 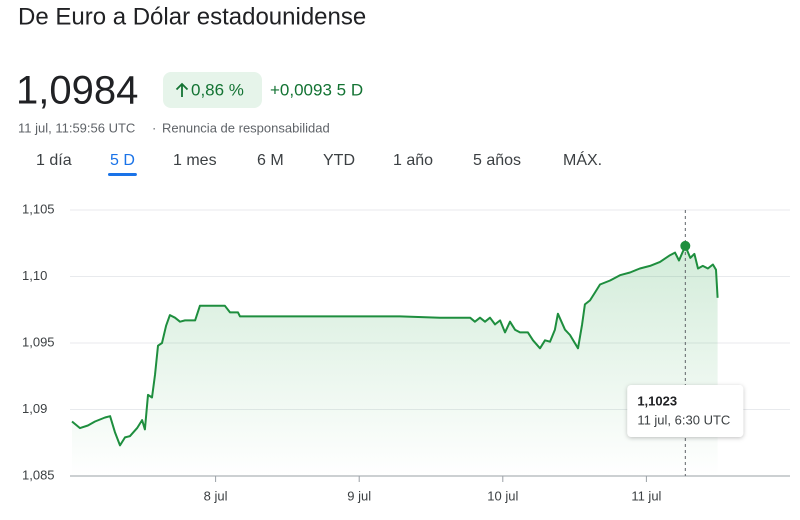 What do you see at coordinates (77, 91) in the screenshot?
I see `price: 1,0984` at bounding box center [77, 91].